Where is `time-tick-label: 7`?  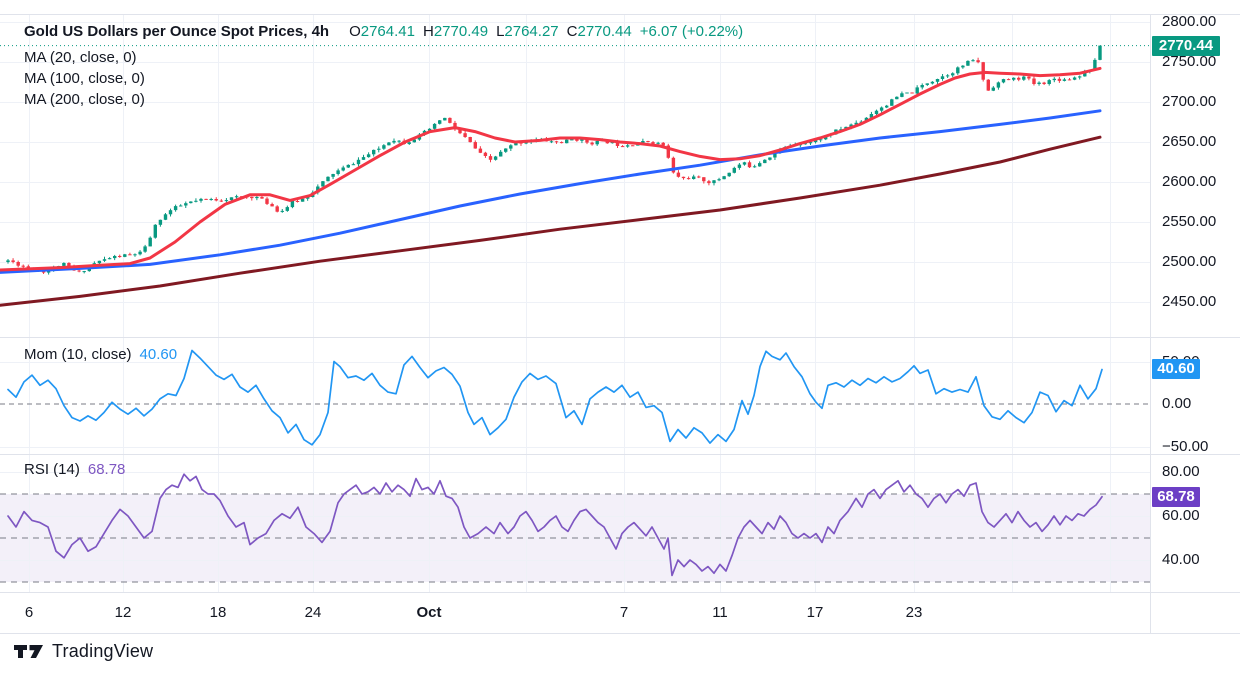 time-tick-label: 7 is located at coordinates (624, 612).